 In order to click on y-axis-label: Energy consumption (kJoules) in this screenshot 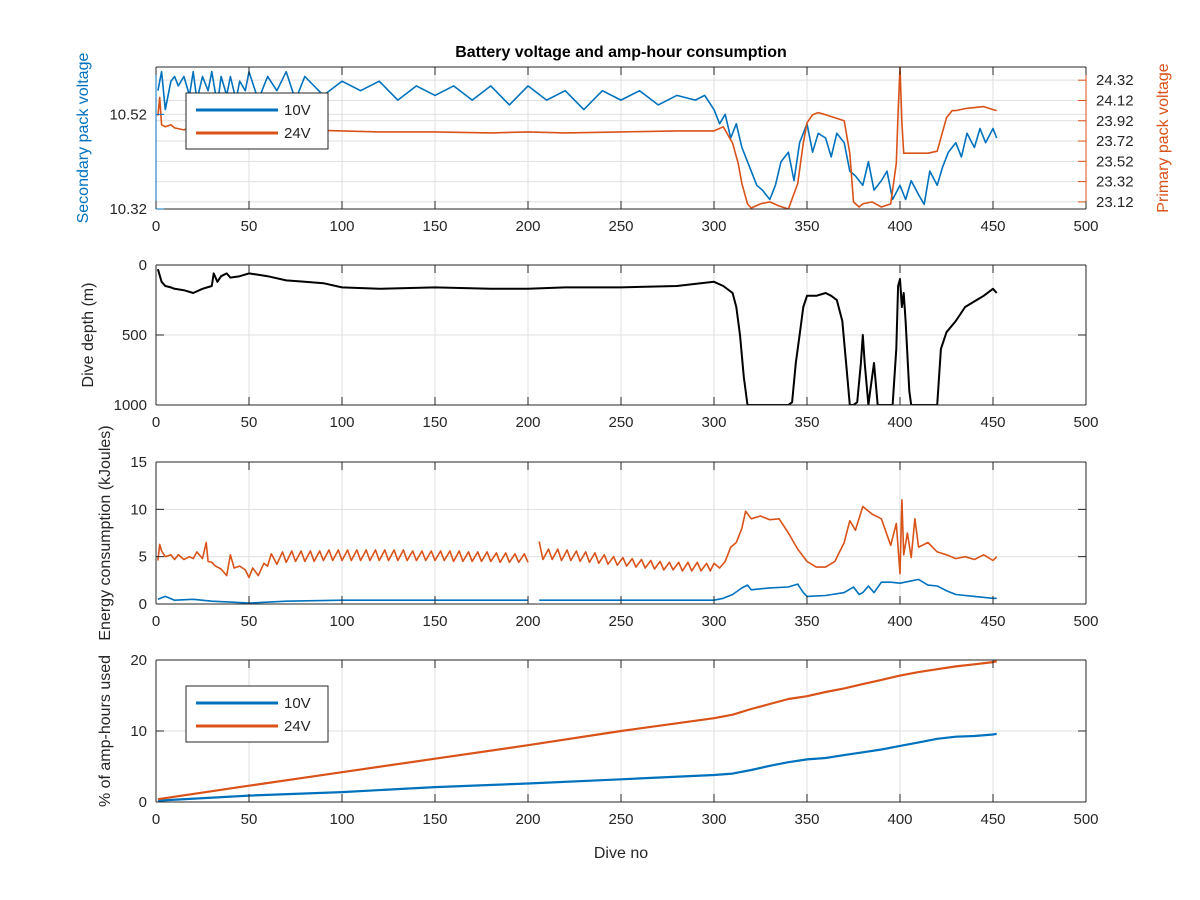, I will do `click(105, 532)`.